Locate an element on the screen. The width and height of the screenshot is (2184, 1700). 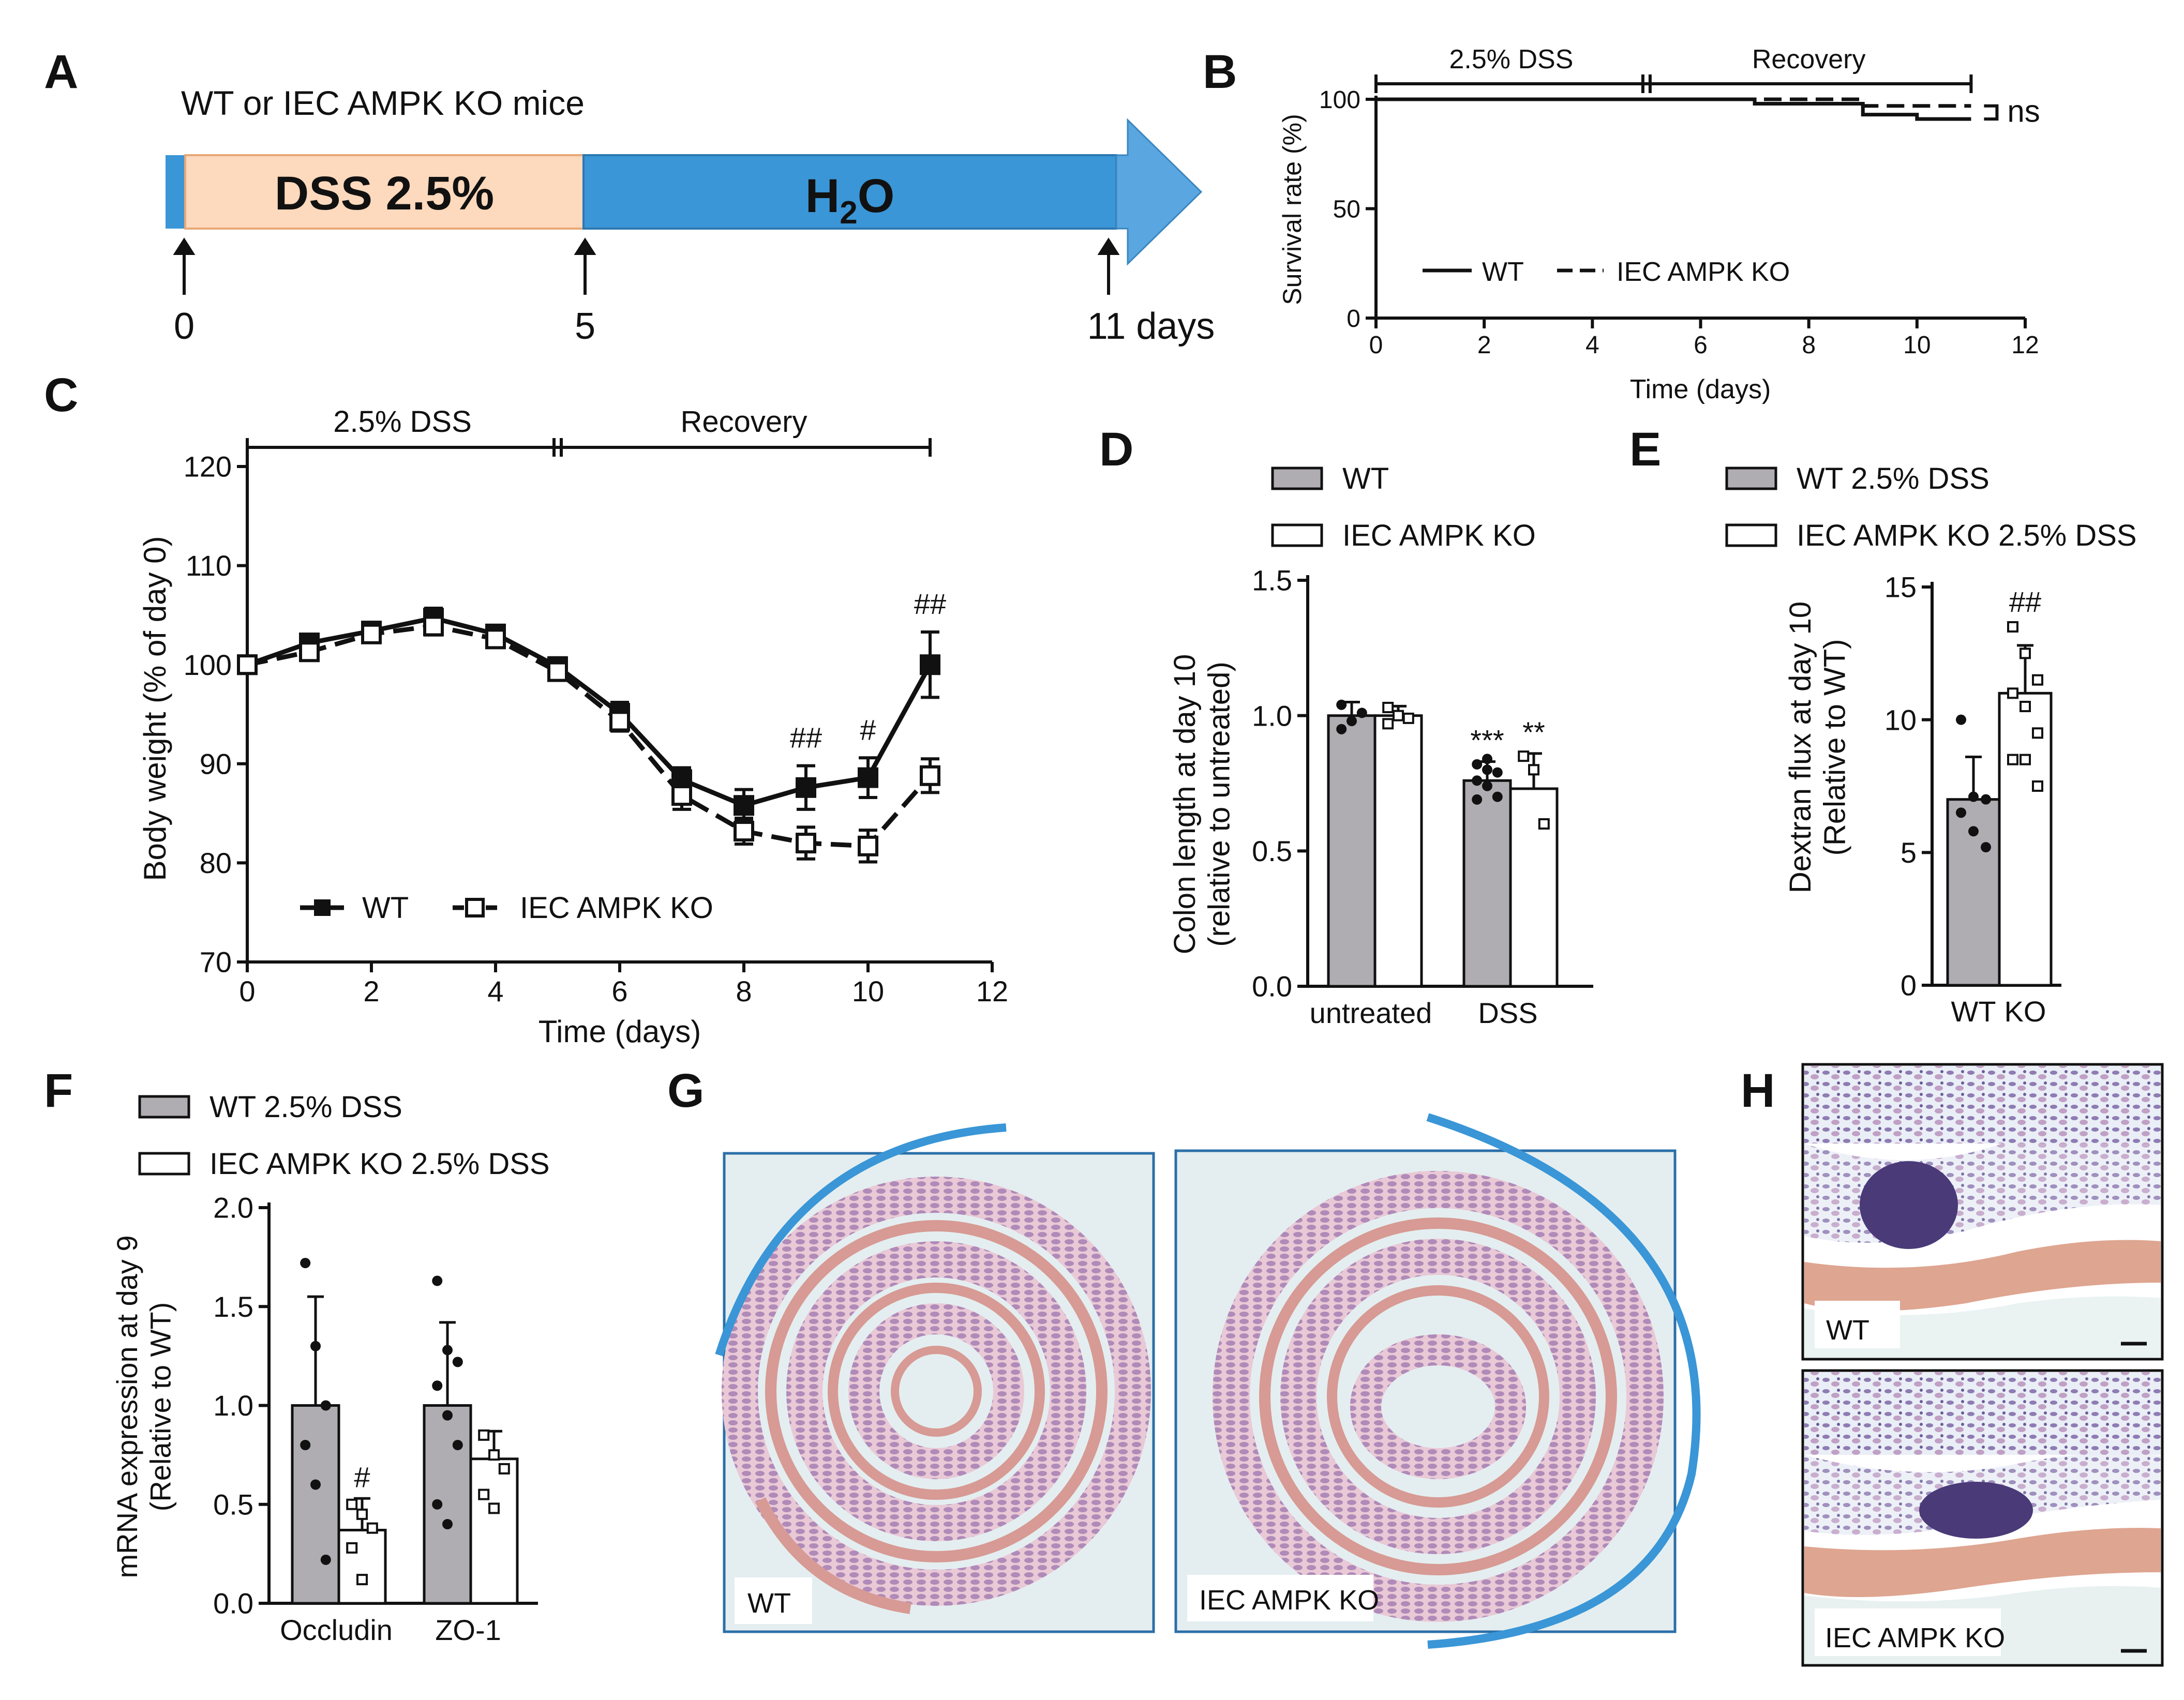
histology-wt-image: WT is located at coordinates (935, 1378).